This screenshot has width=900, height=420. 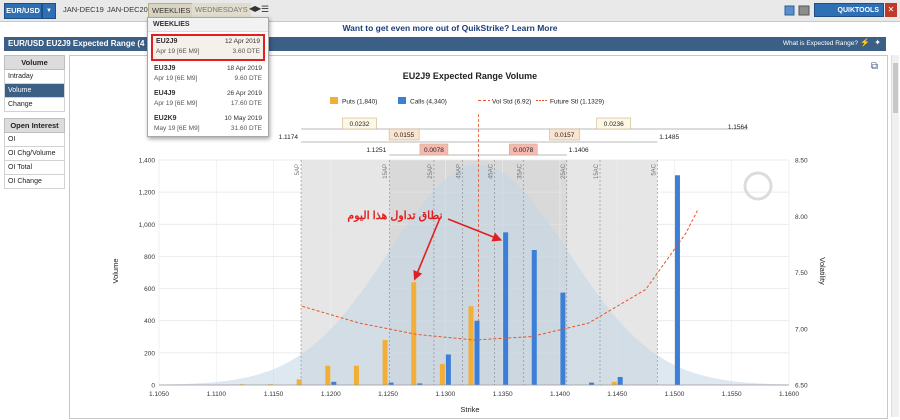 What do you see at coordinates (617, 394) in the screenshot?
I see `x-tick-label: 1.1450` at bounding box center [617, 394].